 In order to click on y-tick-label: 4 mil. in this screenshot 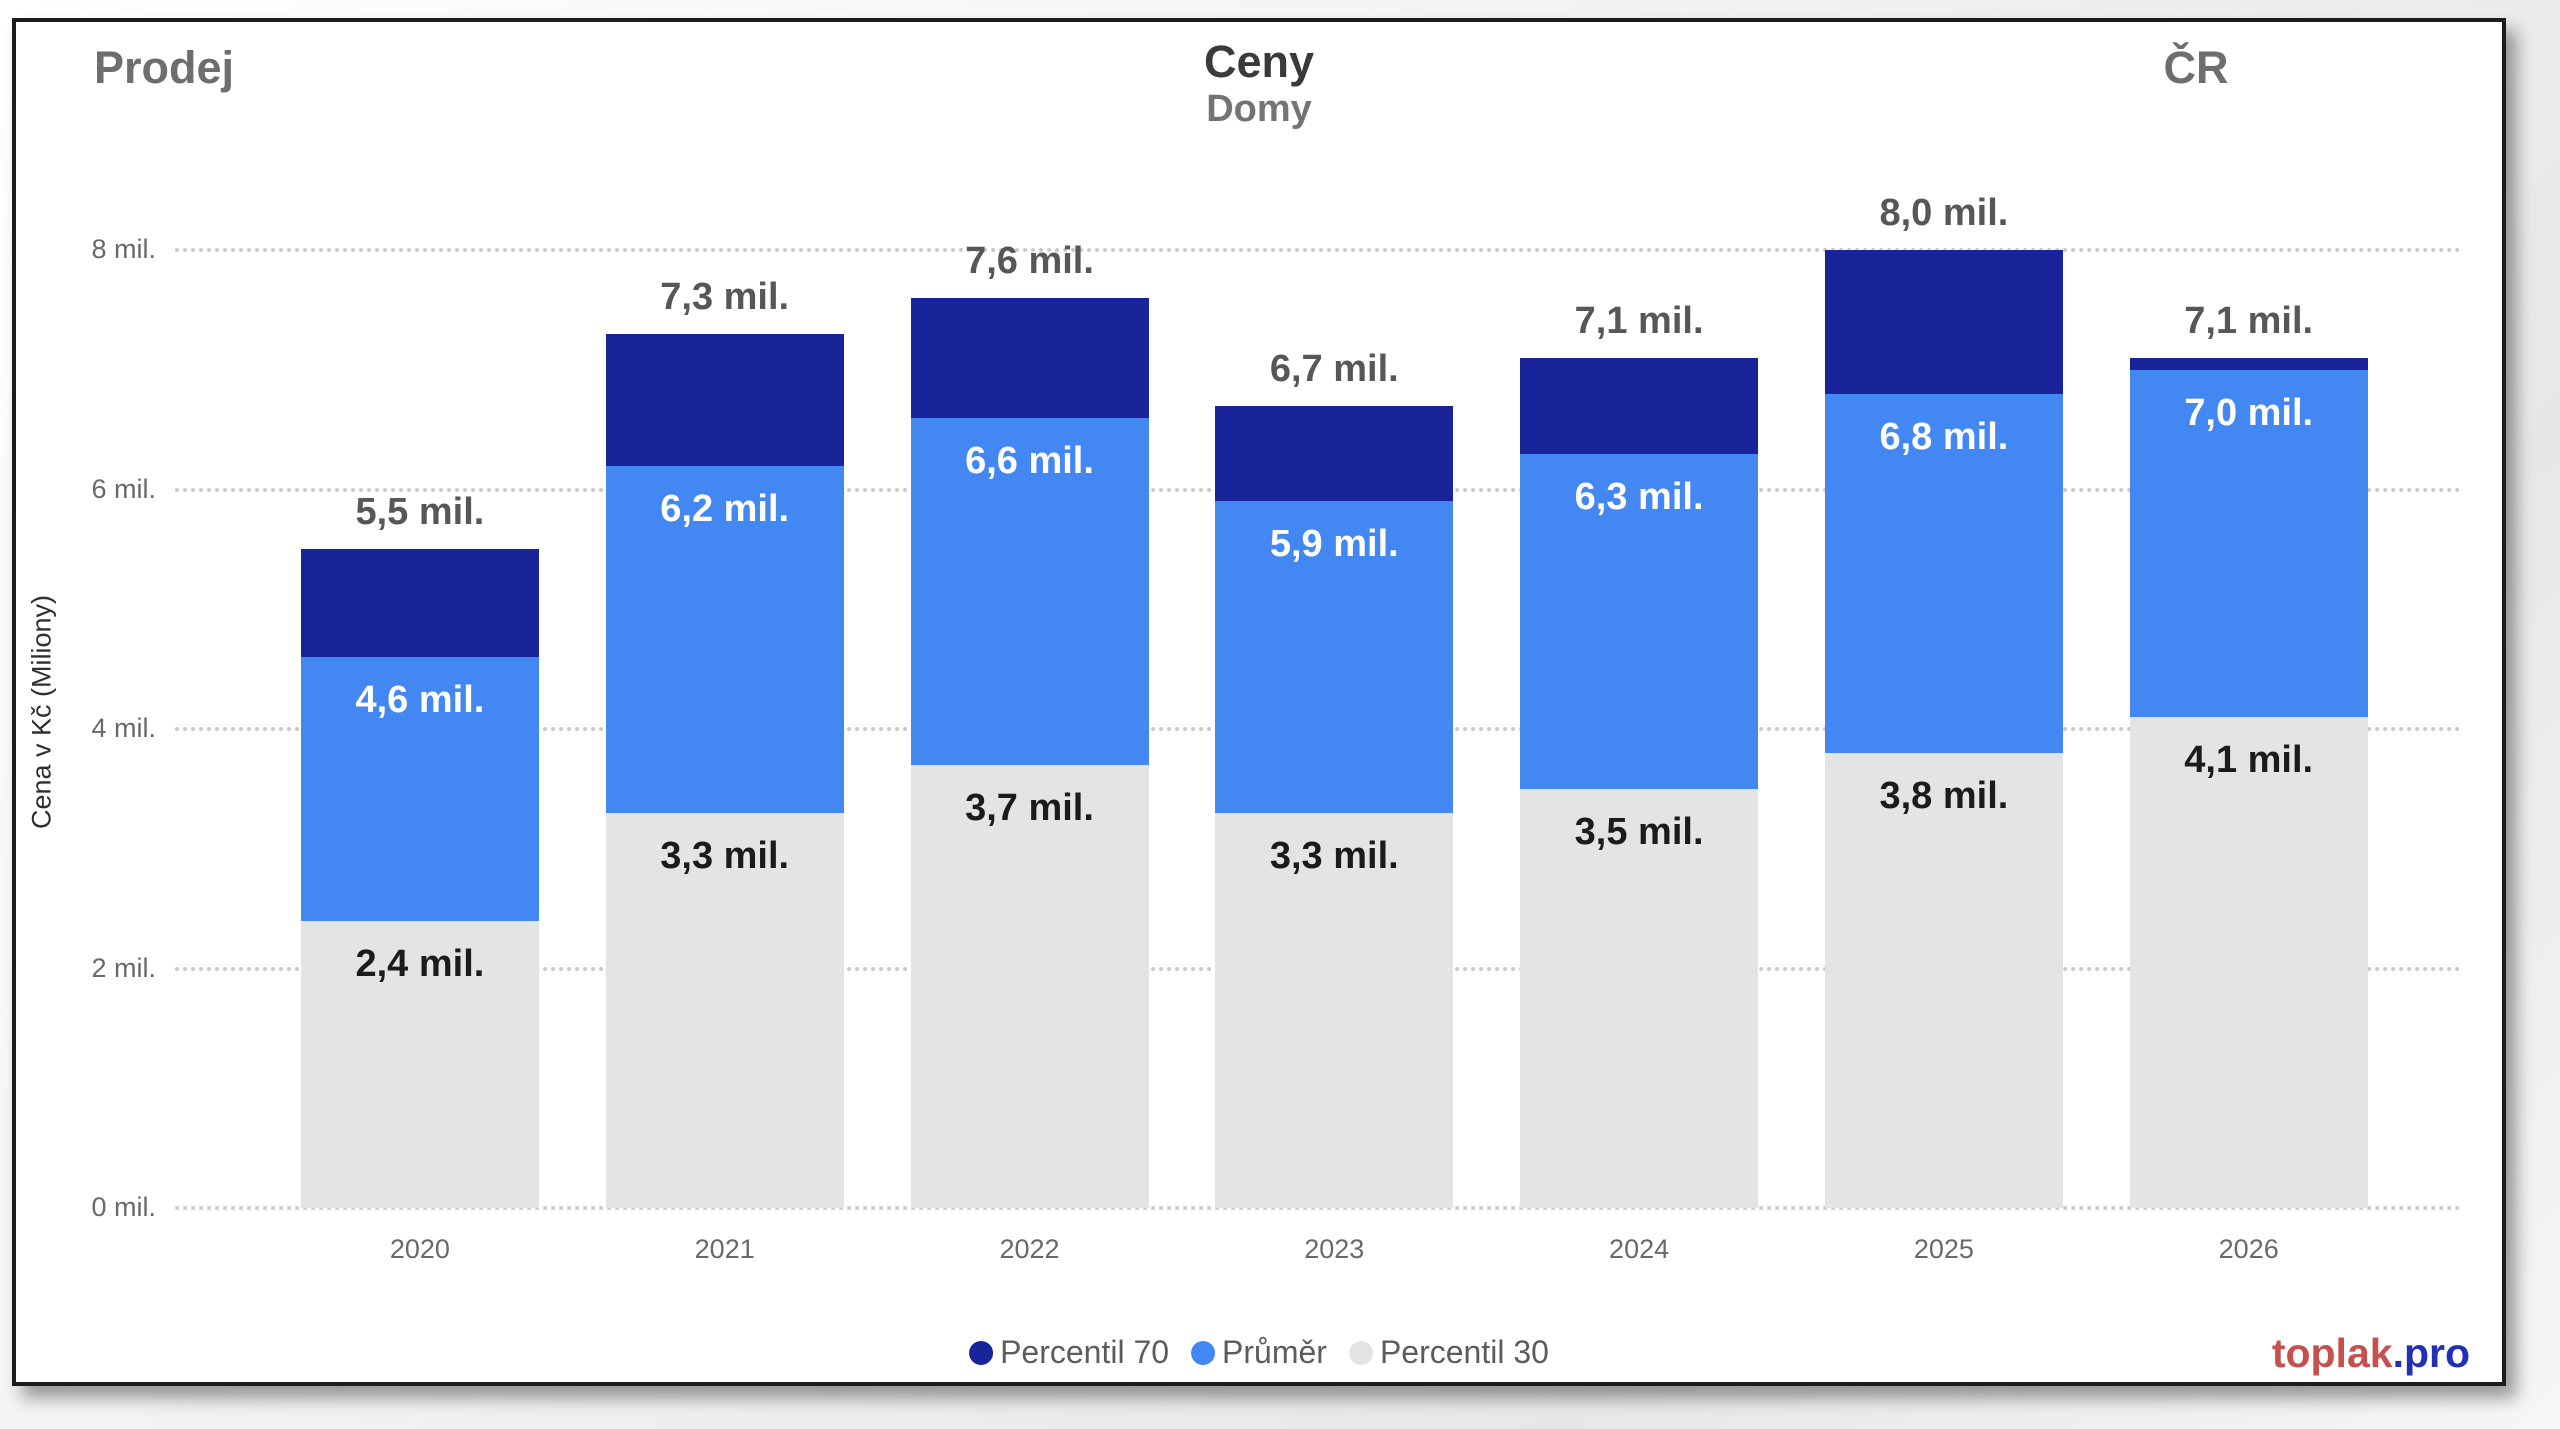, I will do `click(123, 728)`.